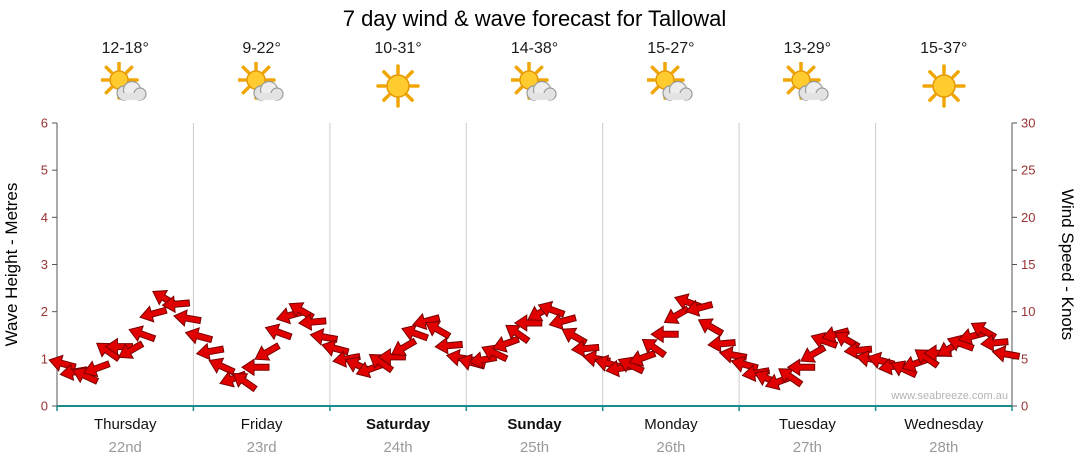 The height and width of the screenshot is (475, 1080). I want to click on left-axis-title: Wave Height - Metres, so click(11, 265).